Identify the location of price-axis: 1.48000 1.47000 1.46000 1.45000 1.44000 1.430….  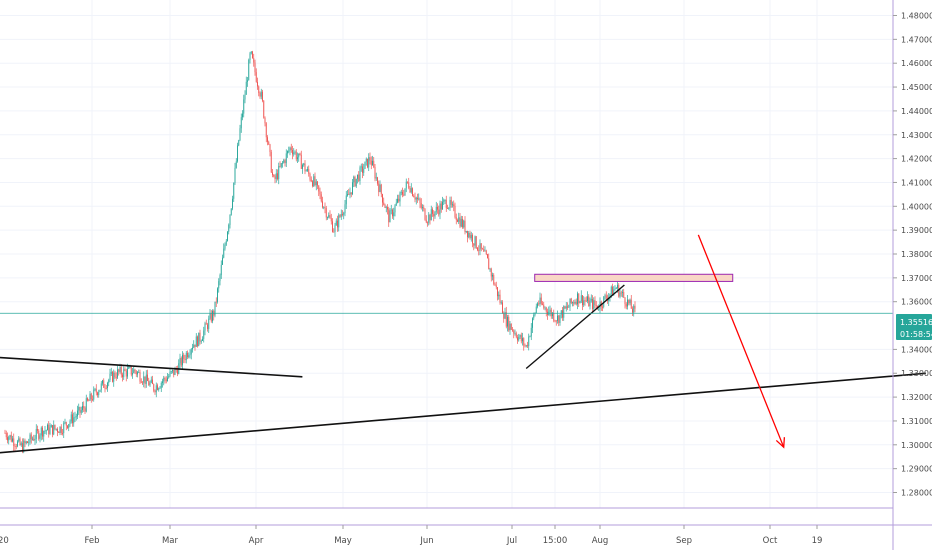
(912, 275).